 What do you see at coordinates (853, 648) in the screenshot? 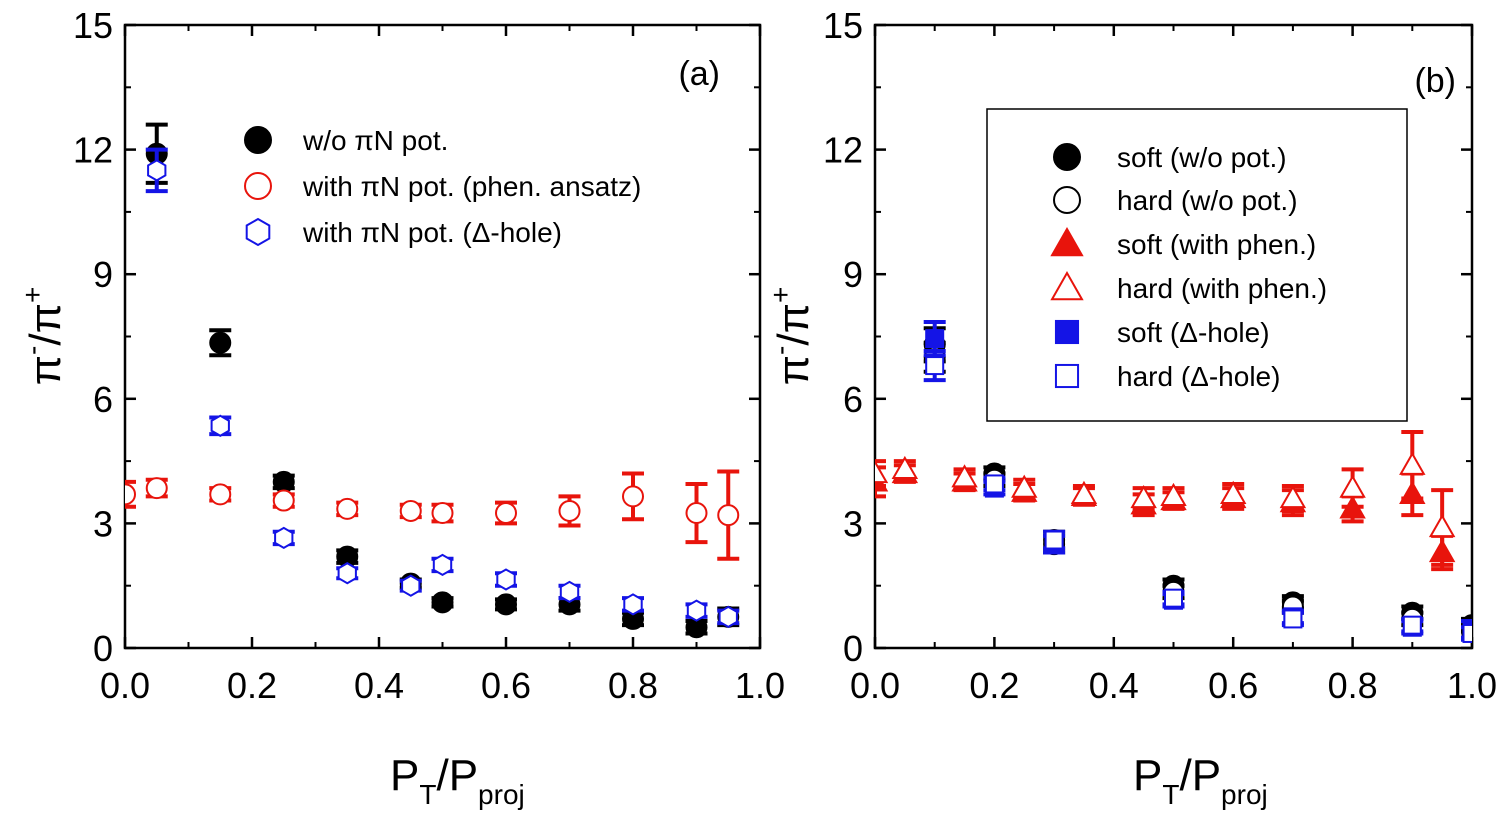
I see `y-tick-label: 0` at bounding box center [853, 648].